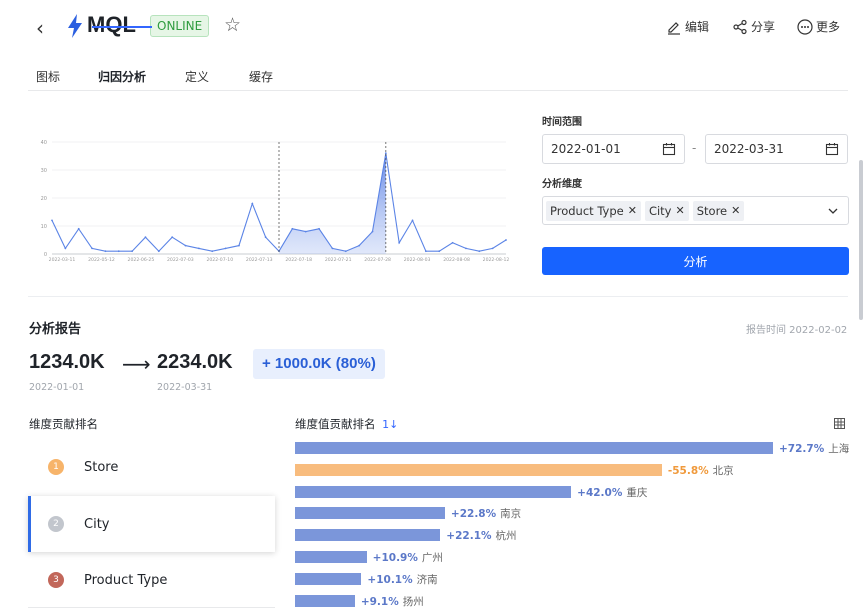  I want to click on value-bar-label: +72.7% 上海, so click(814, 448).